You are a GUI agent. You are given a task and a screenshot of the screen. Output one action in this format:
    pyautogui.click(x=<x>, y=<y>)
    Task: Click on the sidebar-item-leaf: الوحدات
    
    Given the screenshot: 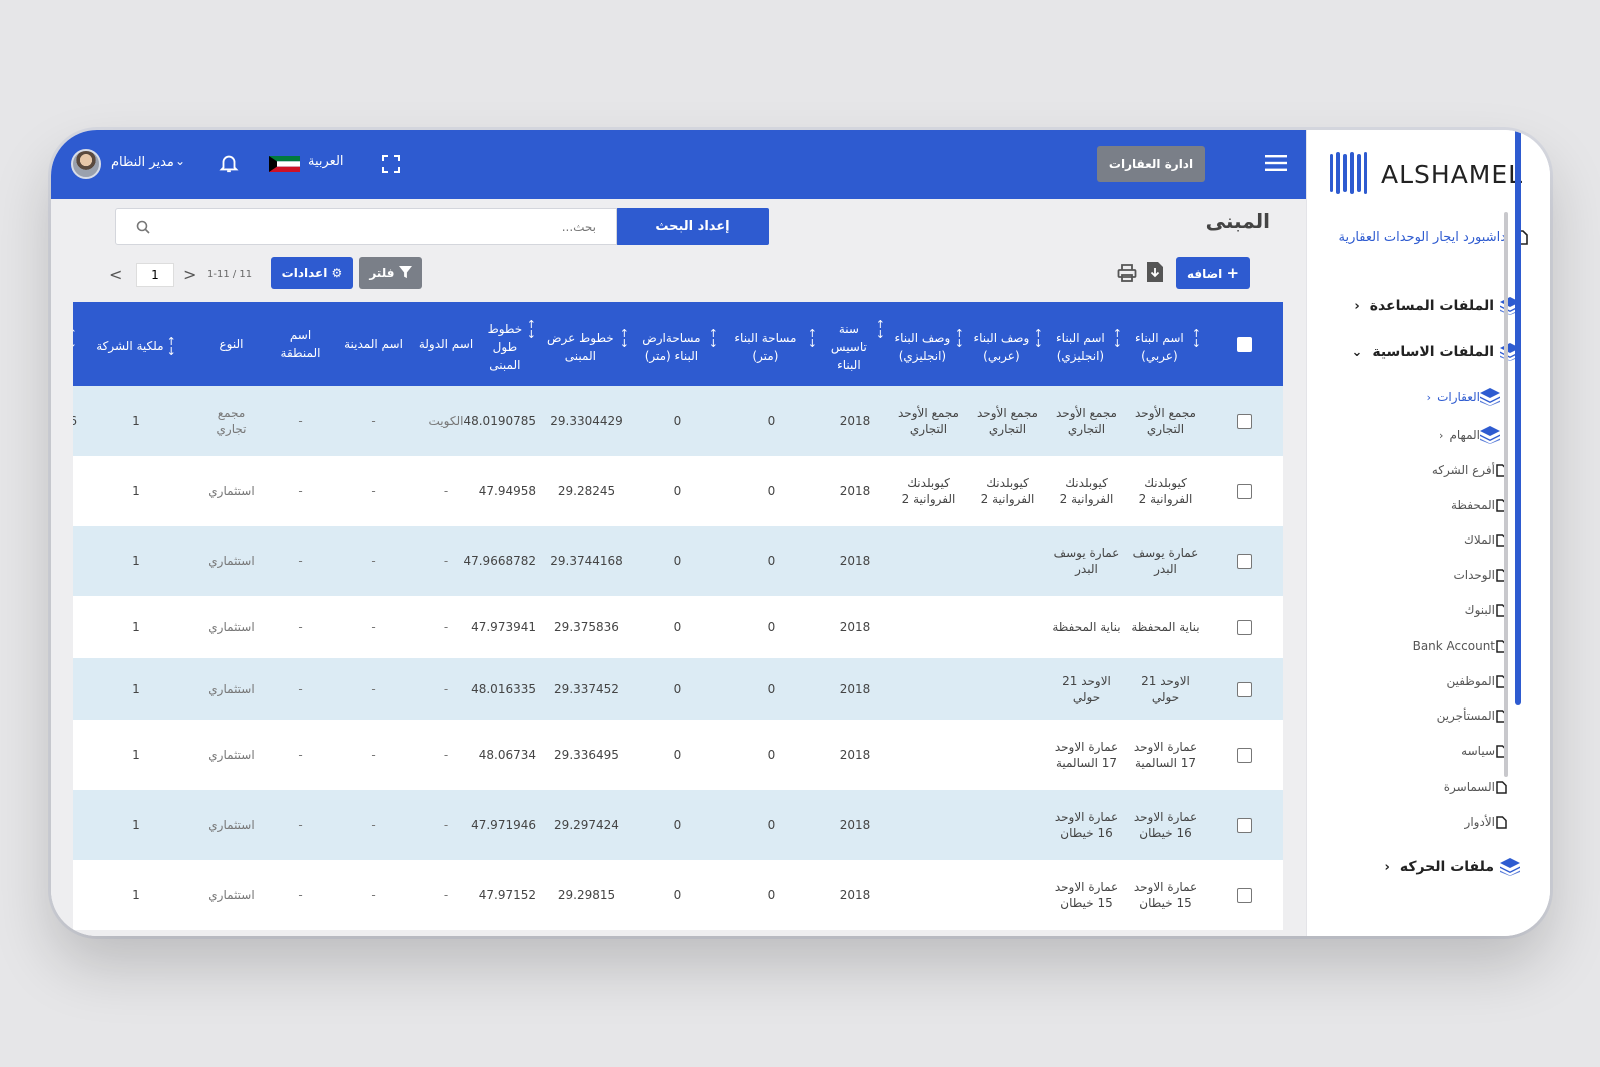 What is the action you would take?
    pyautogui.click(x=1480, y=575)
    